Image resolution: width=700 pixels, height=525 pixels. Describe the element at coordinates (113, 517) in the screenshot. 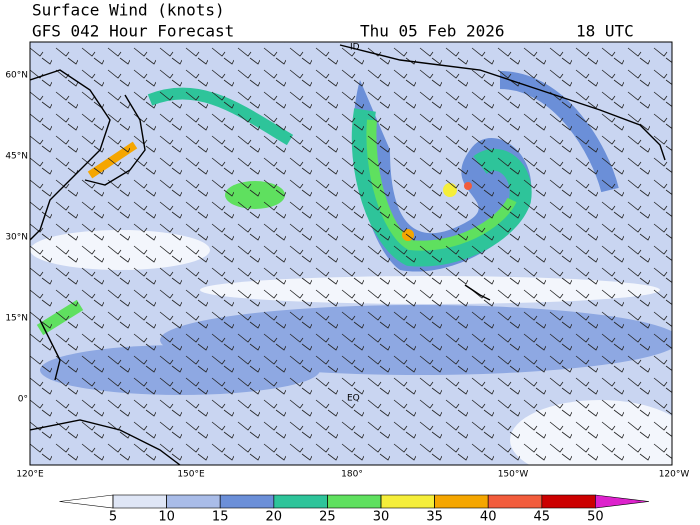

I see `colorbar-label: 5` at that location.